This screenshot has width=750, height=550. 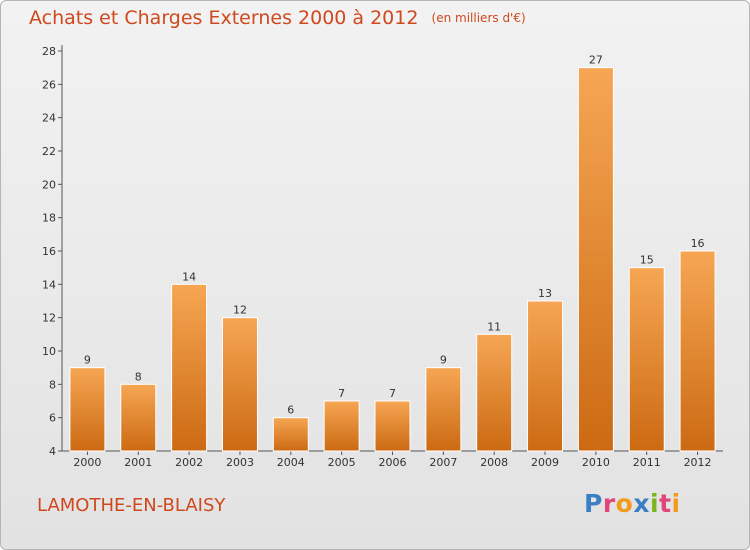 What do you see at coordinates (646, 359) in the screenshot?
I see `bar-2011` at bounding box center [646, 359].